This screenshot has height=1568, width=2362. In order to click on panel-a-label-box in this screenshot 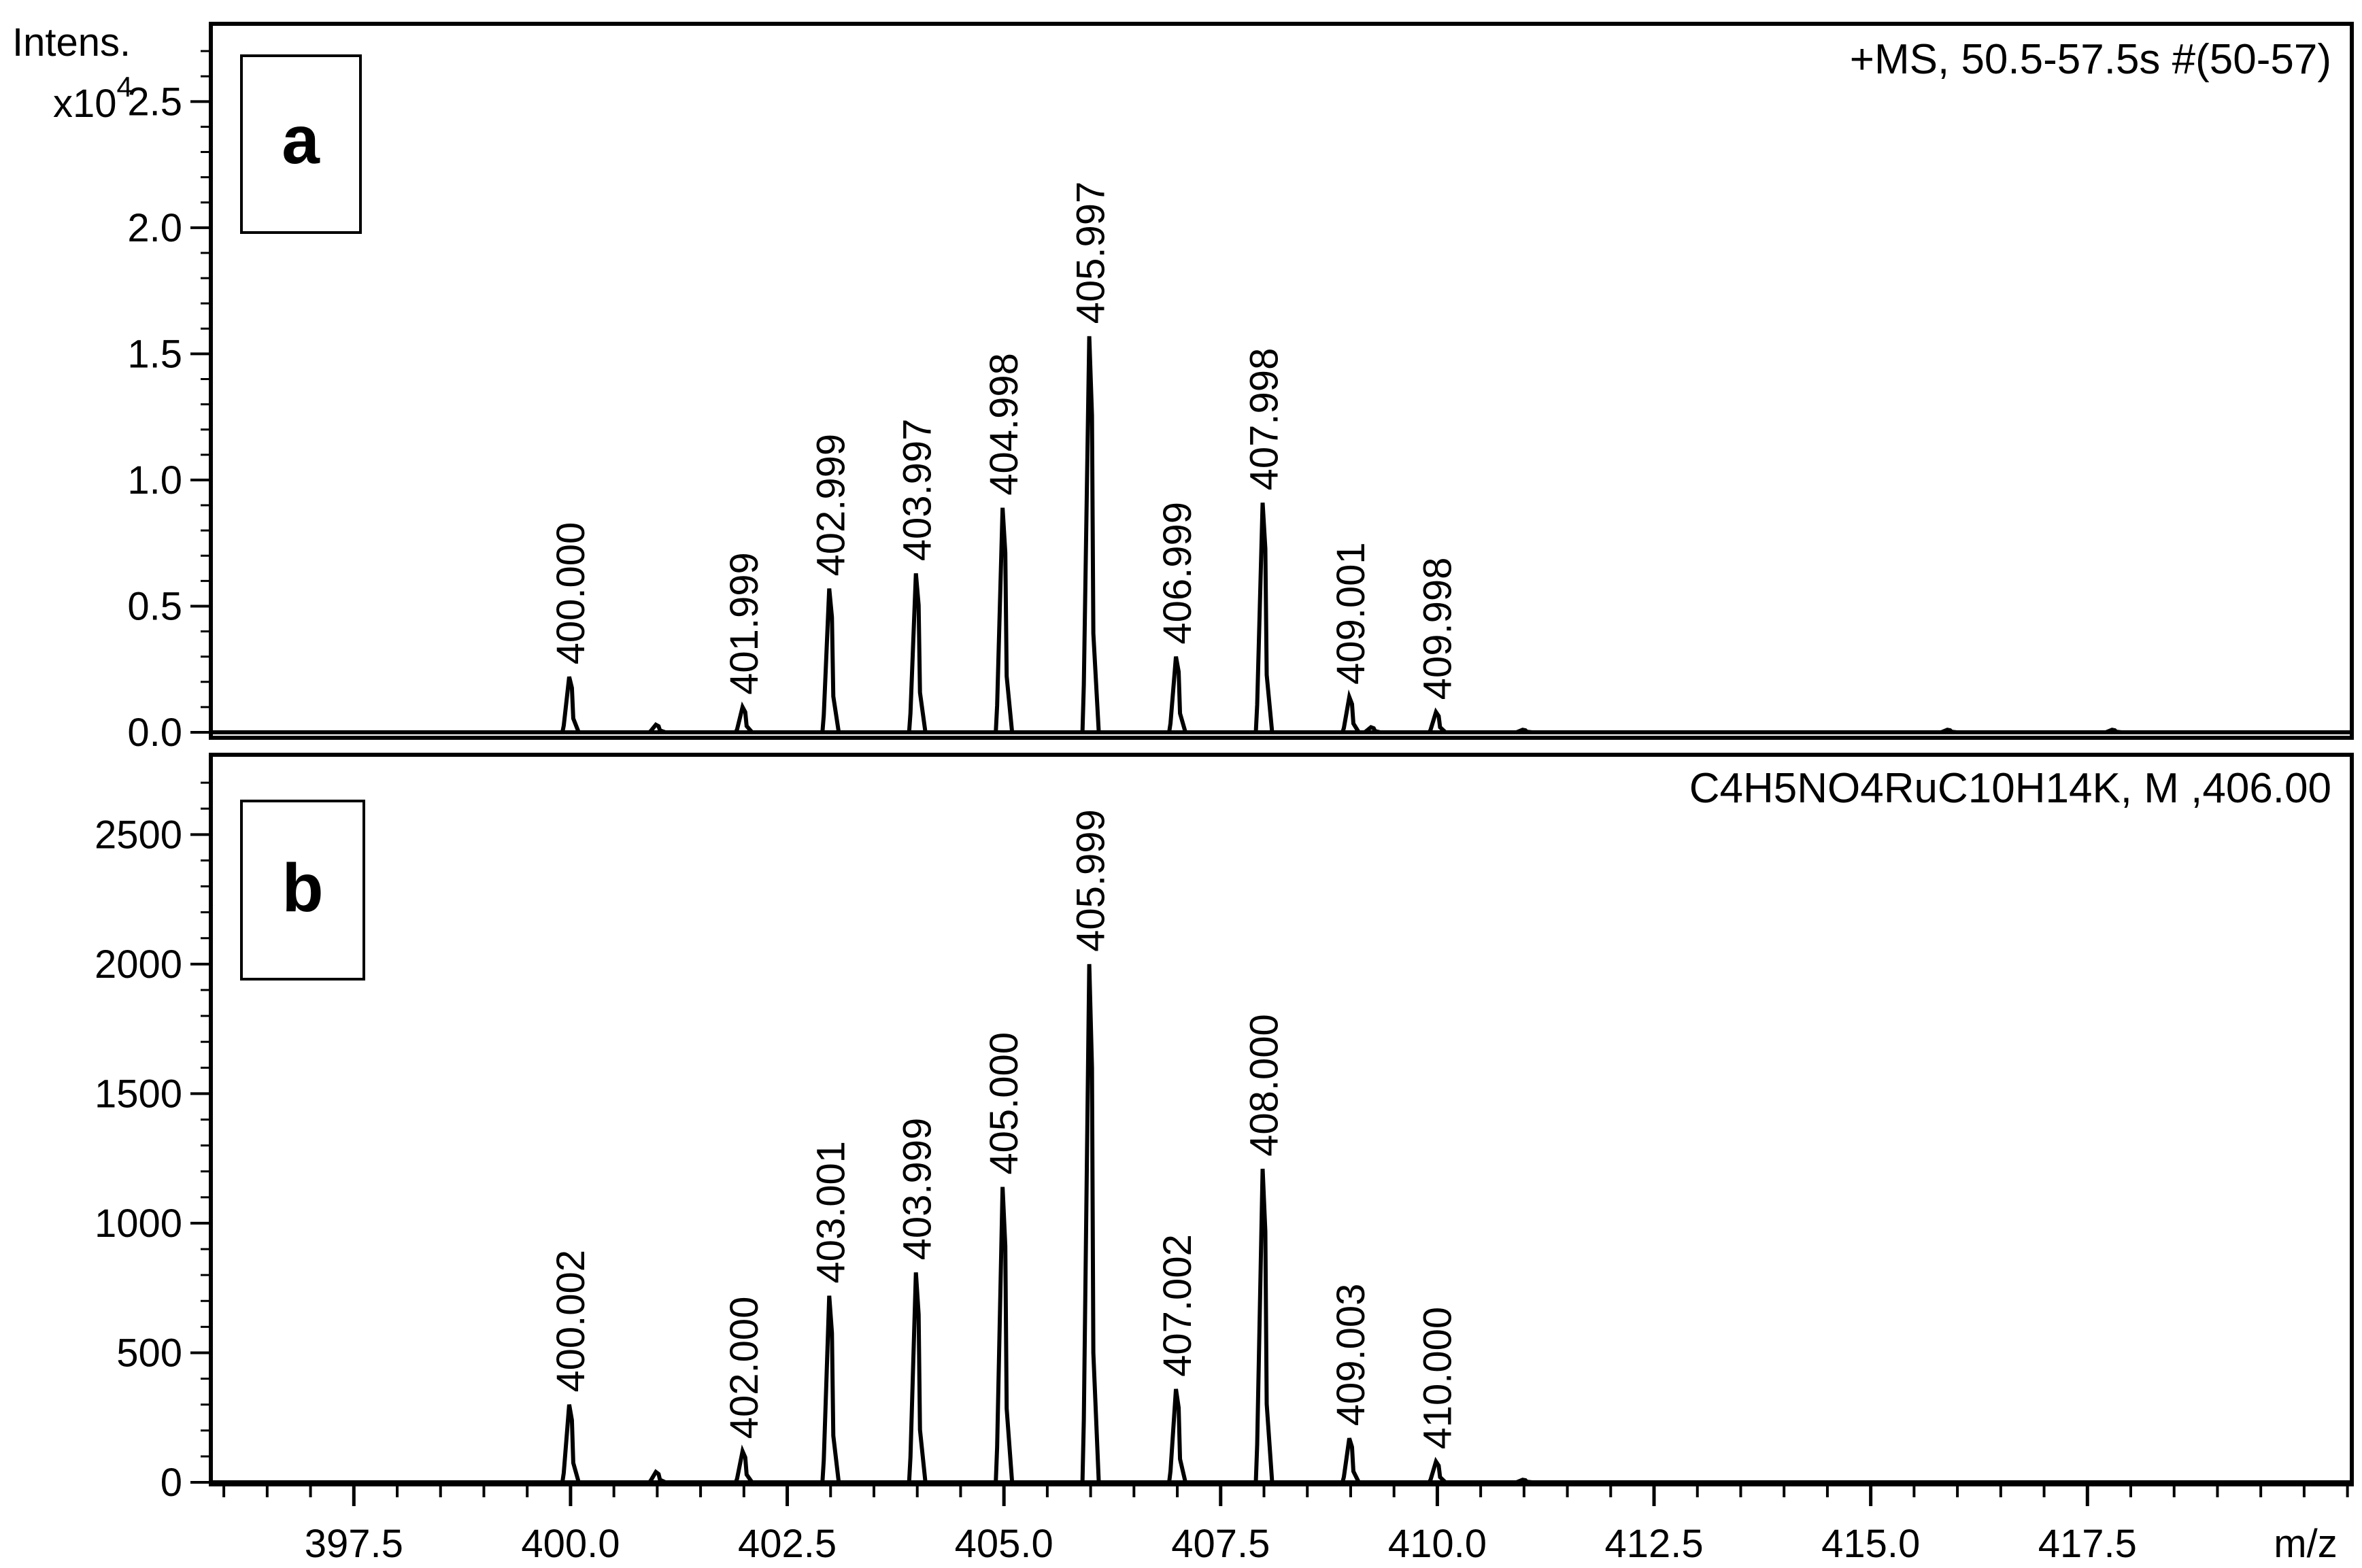, I will do `click(301, 144)`.